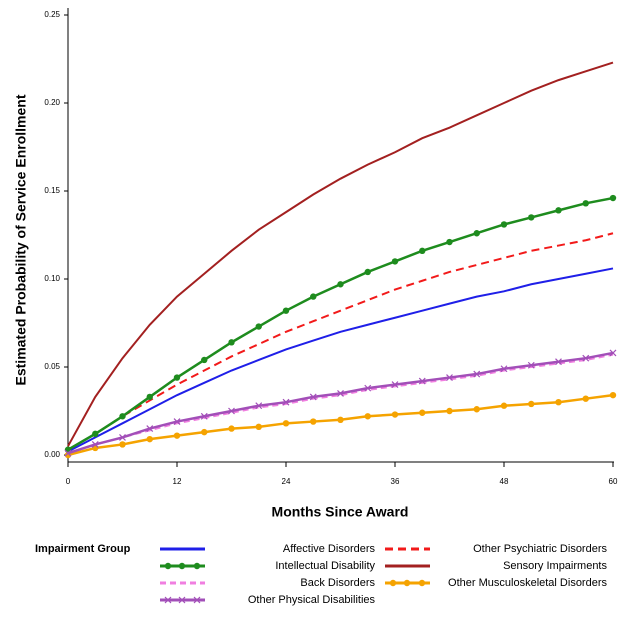 The image size is (623, 622). Describe the element at coordinates (504, 481) in the screenshot. I see `x-tick-label: 48` at that location.